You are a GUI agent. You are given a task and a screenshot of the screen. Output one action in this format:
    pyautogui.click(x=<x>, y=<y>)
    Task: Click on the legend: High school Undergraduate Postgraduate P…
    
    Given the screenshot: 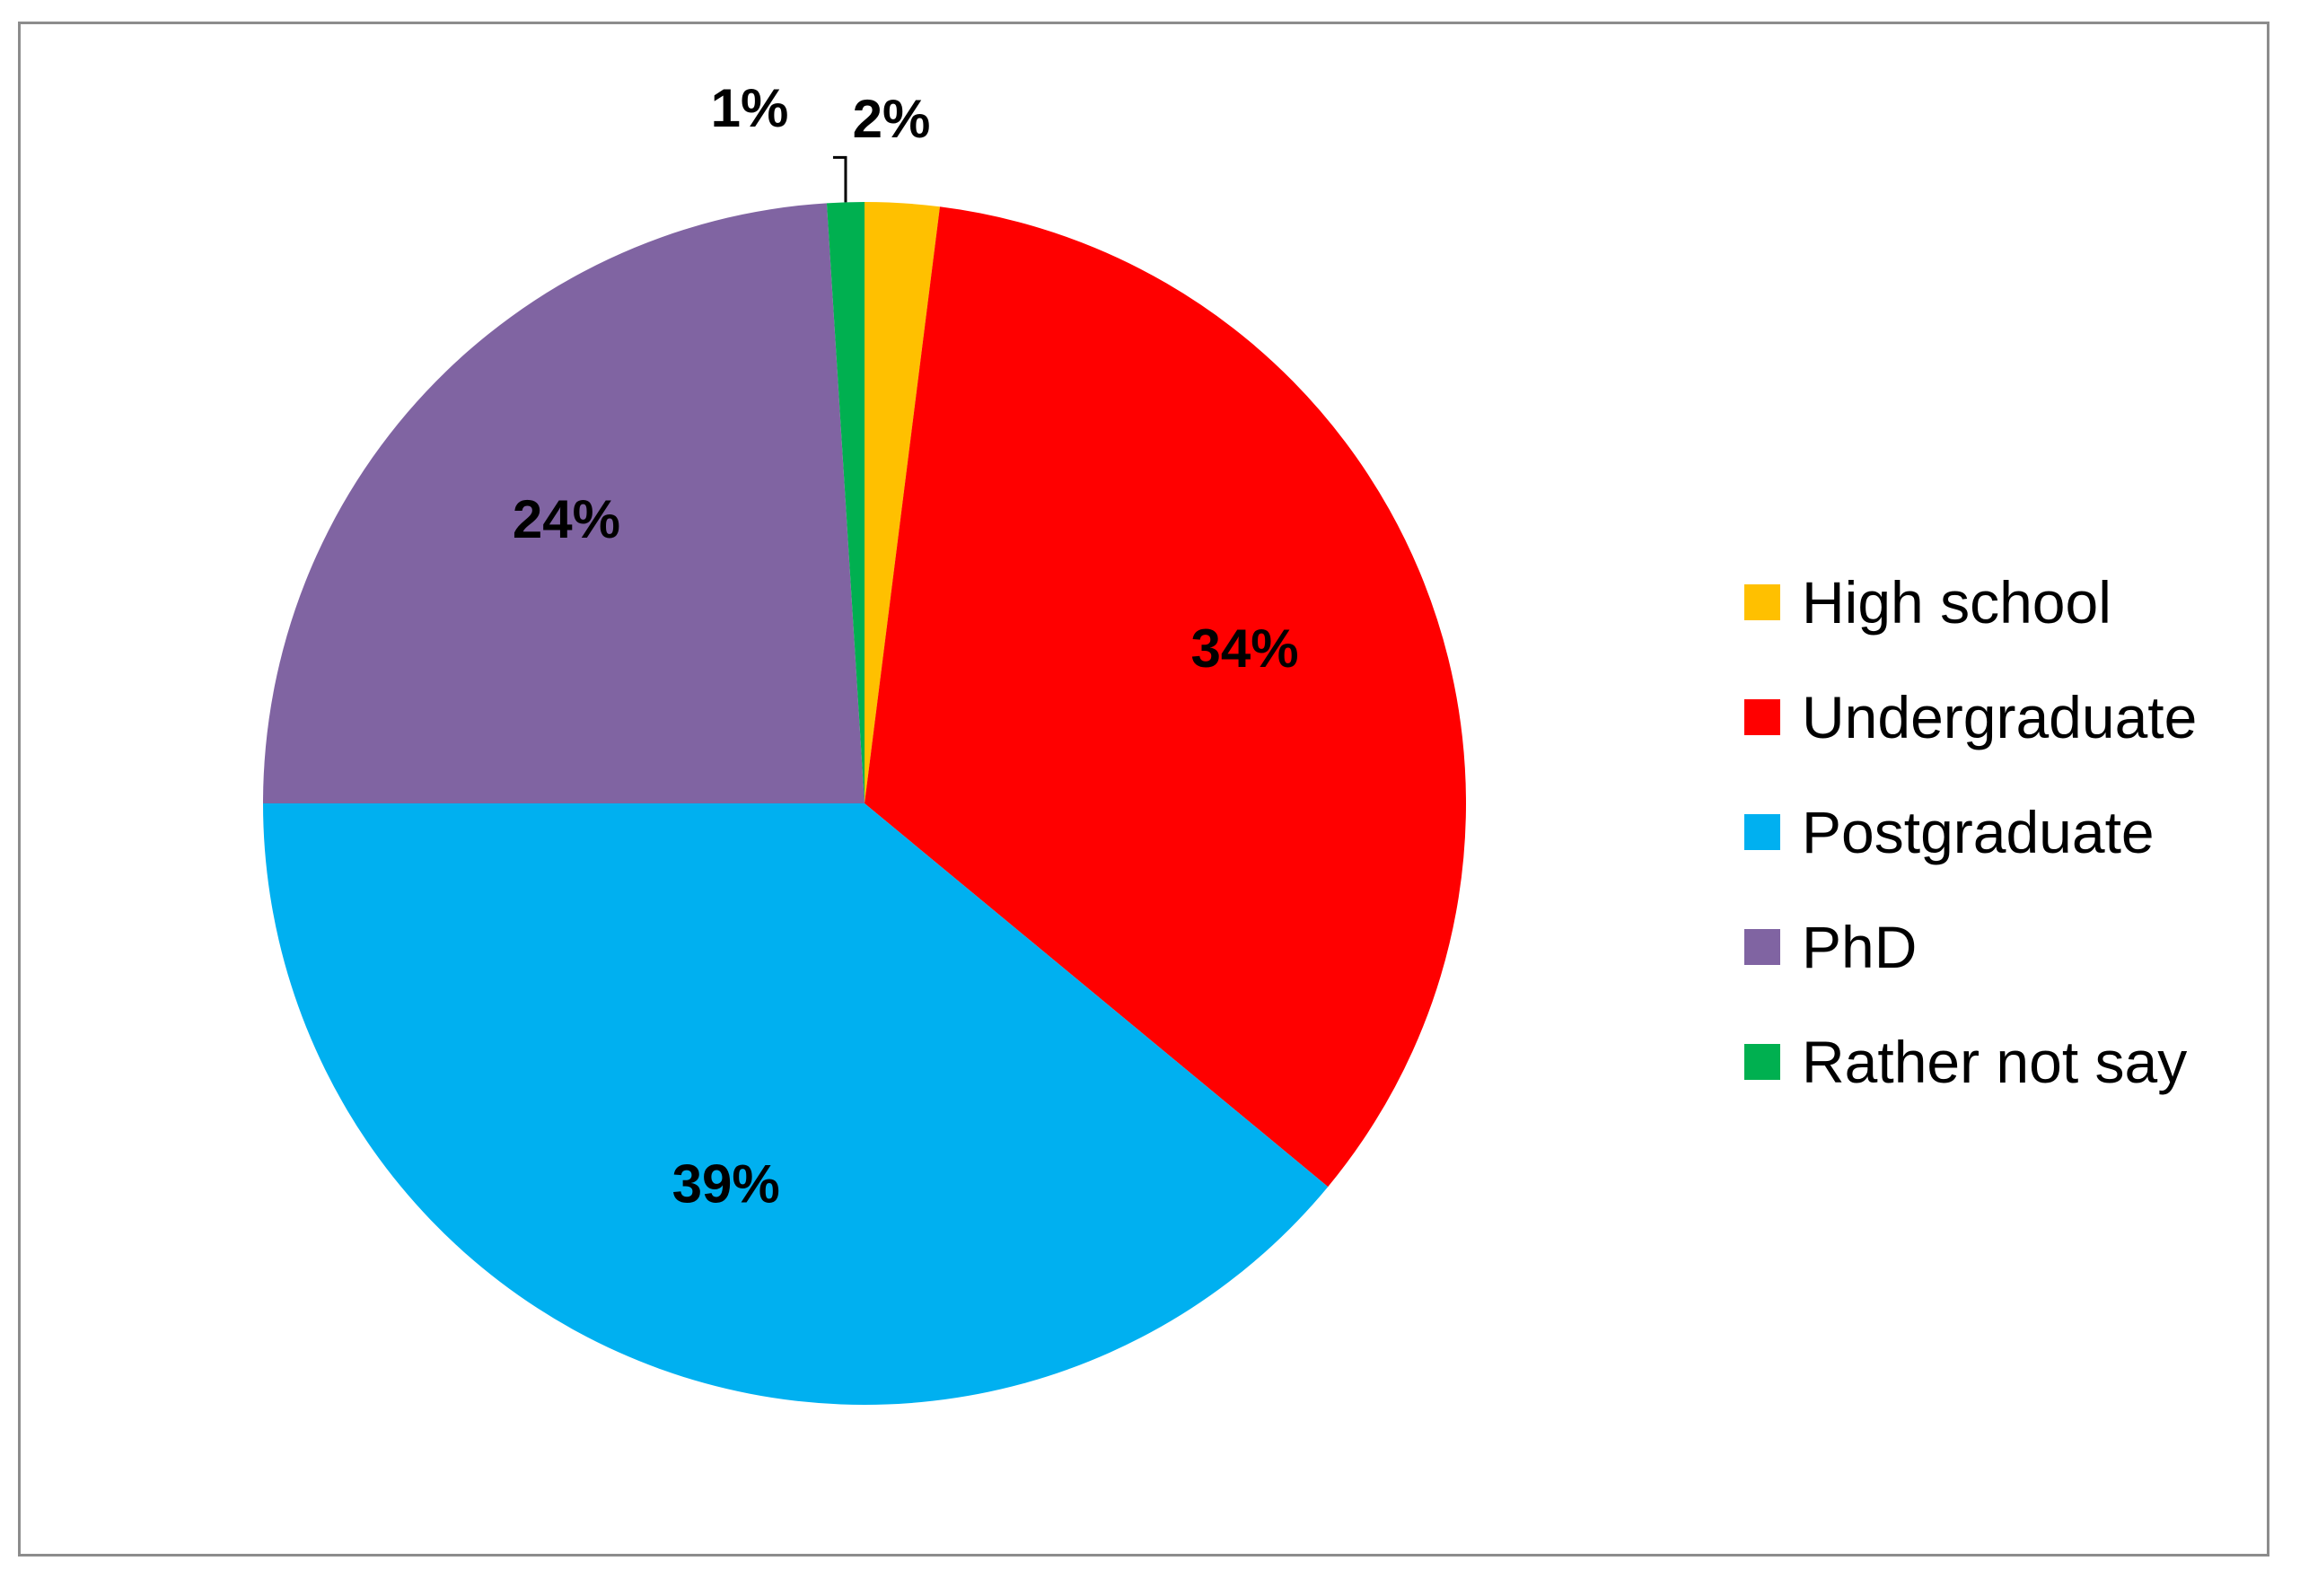 What is the action you would take?
    pyautogui.click(x=1970, y=832)
    